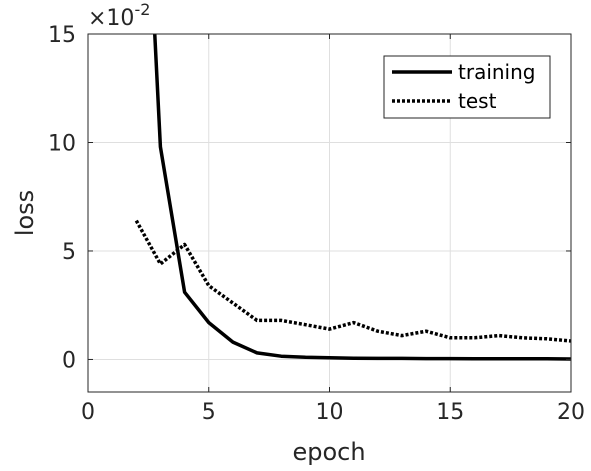 The image size is (591, 471). What do you see at coordinates (111, 18) in the screenshot?
I see `y-multiplier-base: ×10` at bounding box center [111, 18].